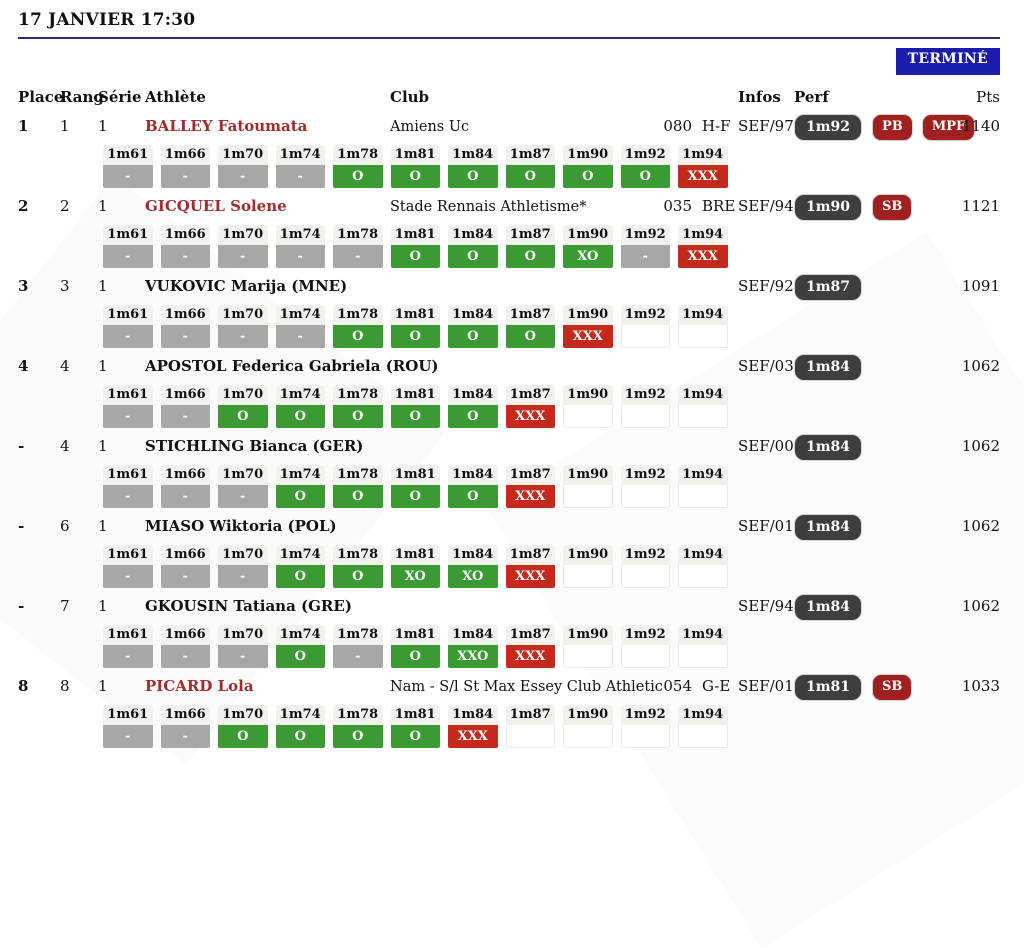  I want to click on rank-value: 2, so click(65, 206).